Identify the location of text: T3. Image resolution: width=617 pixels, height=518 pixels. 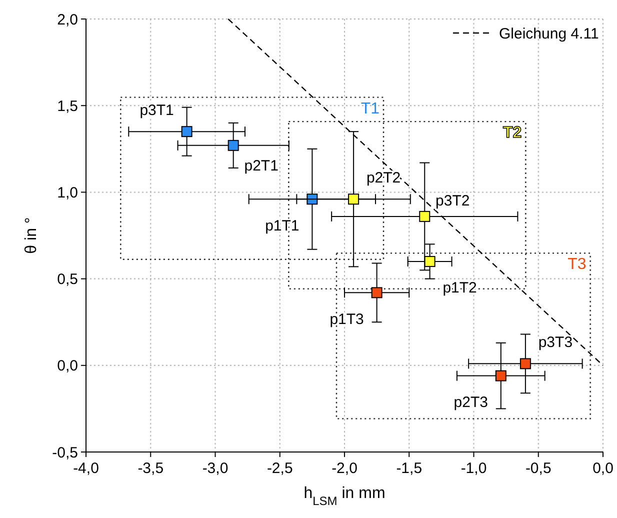
(577, 265).